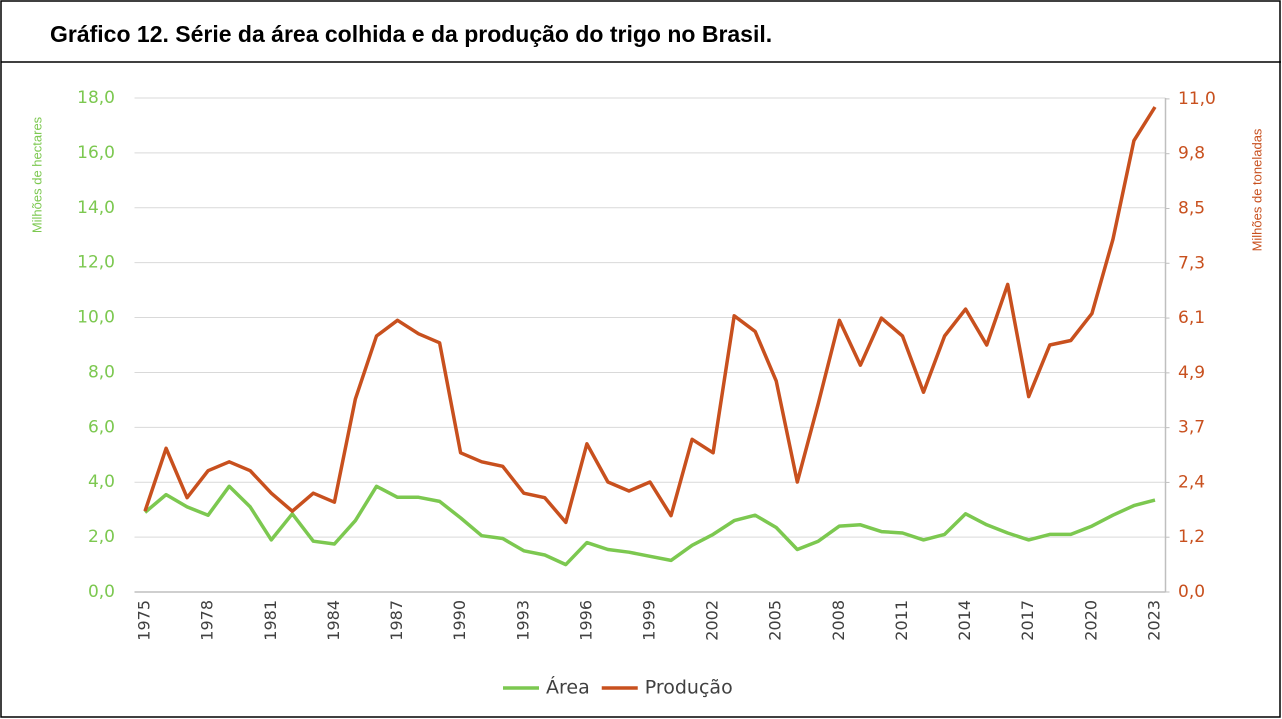 Image resolution: width=1282 pixels, height=719 pixels. What do you see at coordinates (1191, 154) in the screenshot?
I see `y2-tick-label: 9,8` at bounding box center [1191, 154].